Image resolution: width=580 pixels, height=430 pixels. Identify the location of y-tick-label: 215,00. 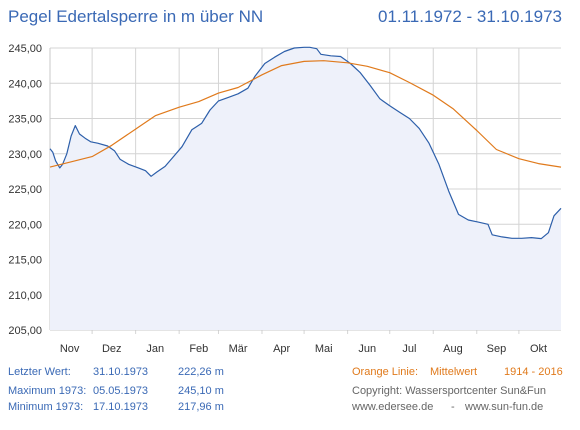
(25, 261).